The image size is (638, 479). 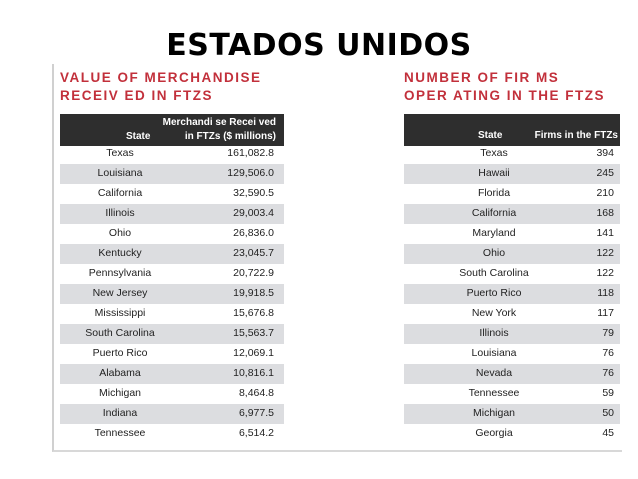 I want to click on firms-state-cell: Tennessee, so click(x=494, y=393).